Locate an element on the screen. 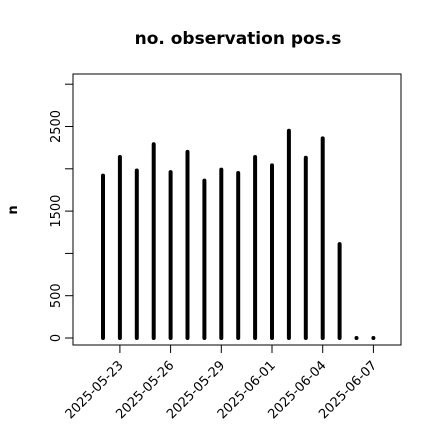  y-axis: 0 500 1500 2500 is located at coordinates (61, 212).